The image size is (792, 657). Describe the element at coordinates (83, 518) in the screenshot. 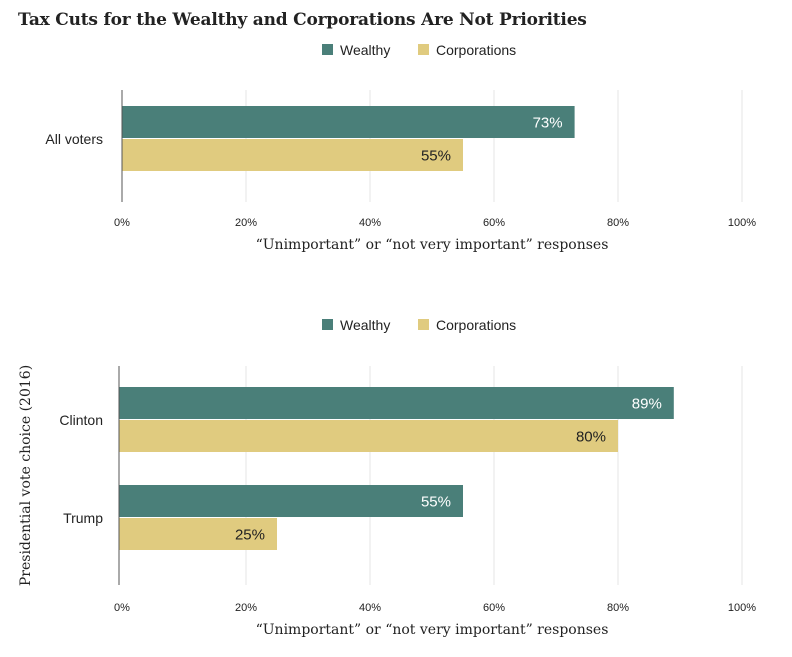

I see `y-category-label: Trump` at that location.